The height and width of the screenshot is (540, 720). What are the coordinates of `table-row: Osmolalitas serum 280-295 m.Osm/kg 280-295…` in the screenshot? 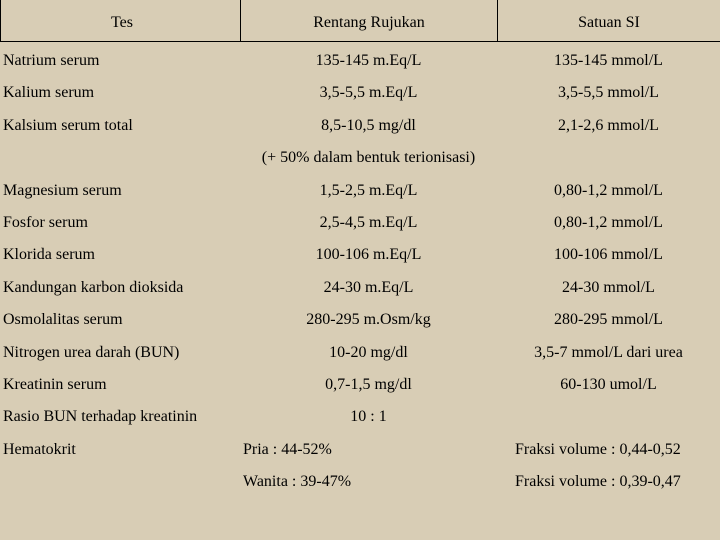 It's located at (360, 320).